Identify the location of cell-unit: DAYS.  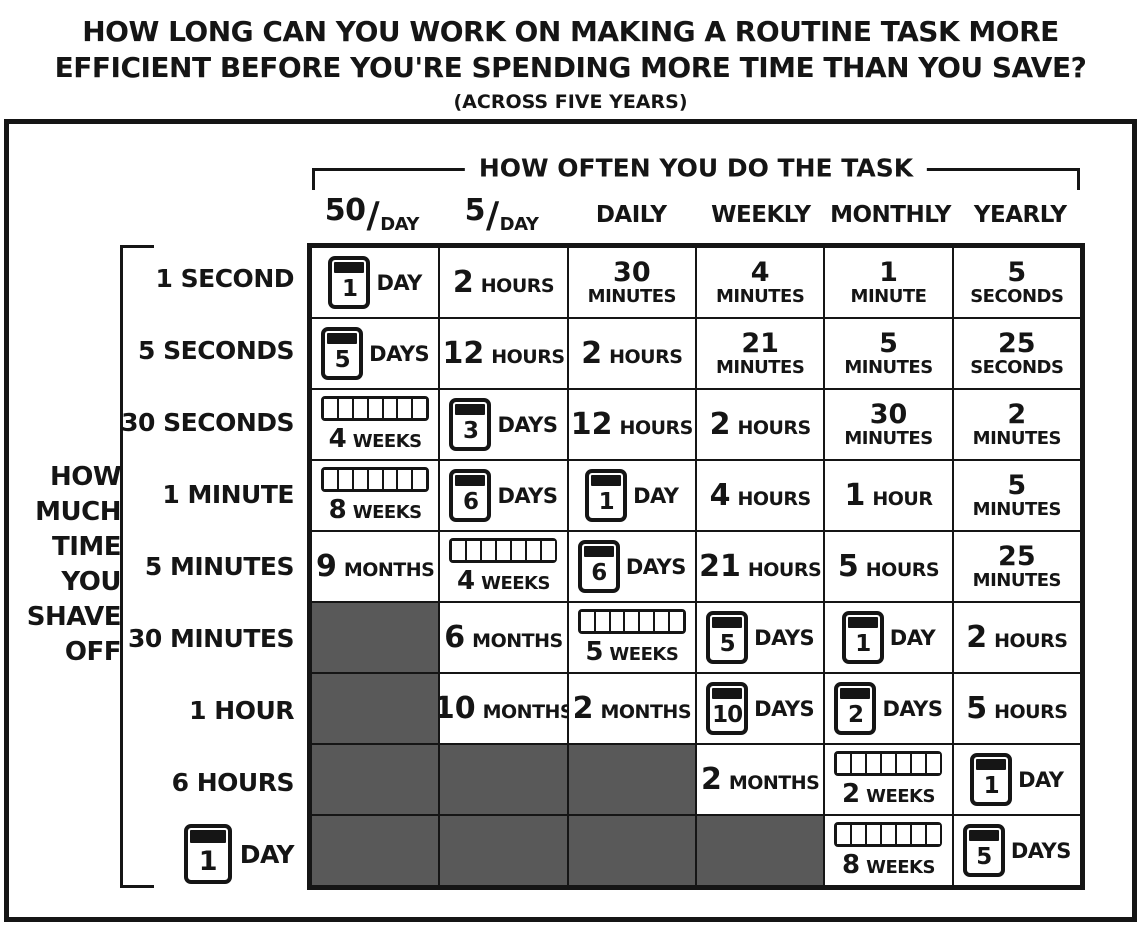
(784, 637).